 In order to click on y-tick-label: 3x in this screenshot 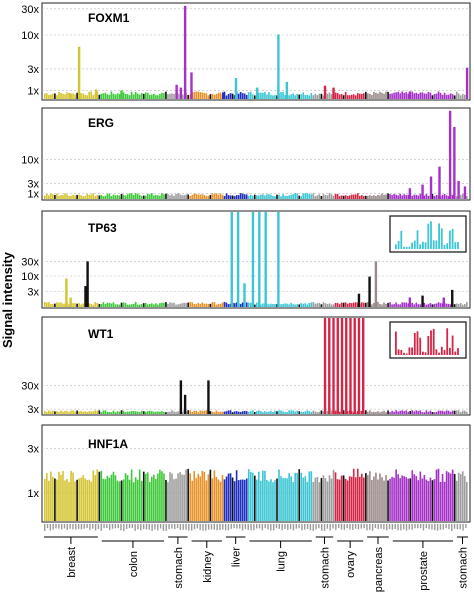, I will do `click(33, 293)`.